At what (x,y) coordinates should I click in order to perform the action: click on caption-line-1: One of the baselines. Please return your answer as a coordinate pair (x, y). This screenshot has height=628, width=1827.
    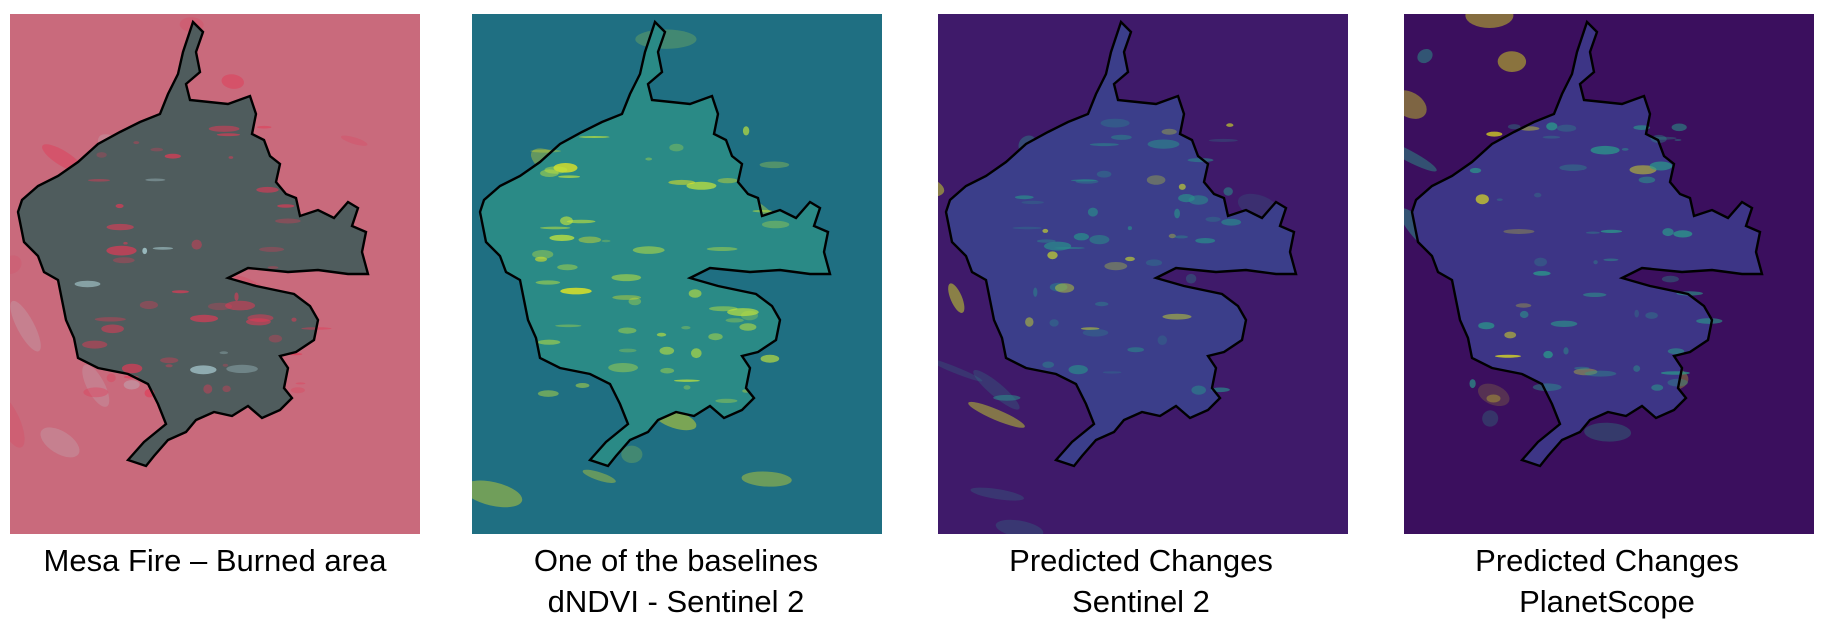
    Looking at the image, I should click on (676, 560).